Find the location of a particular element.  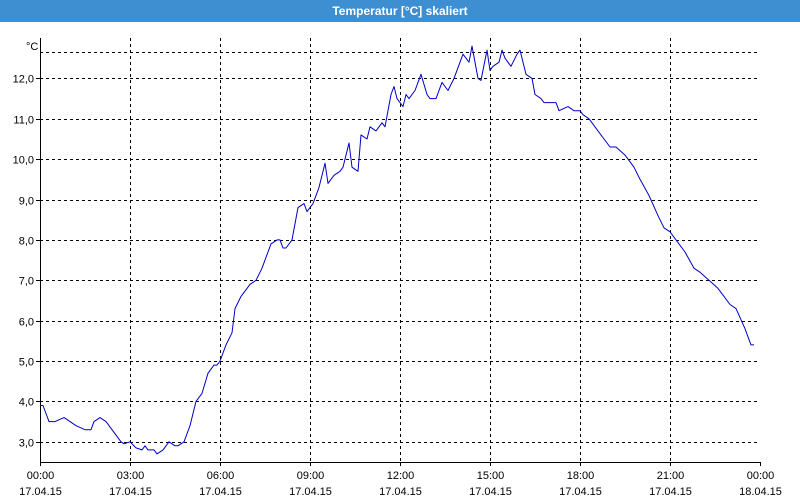

x-tick-time-label: 06:00 is located at coordinates (221, 476).